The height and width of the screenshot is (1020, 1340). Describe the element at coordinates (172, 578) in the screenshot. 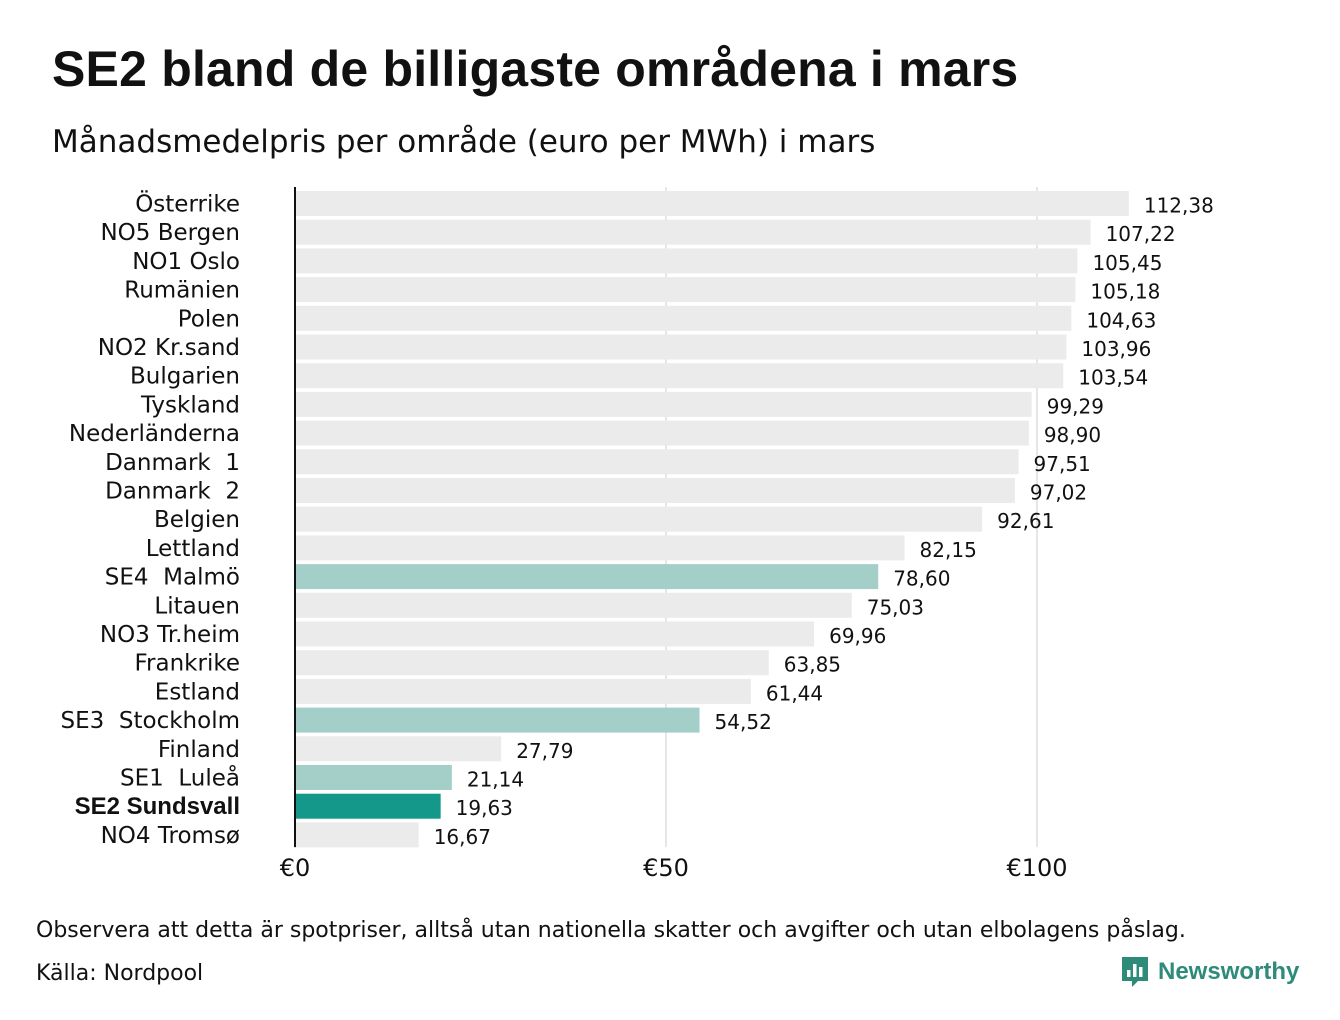

I see `category-label: SE4 Malmö` at that location.